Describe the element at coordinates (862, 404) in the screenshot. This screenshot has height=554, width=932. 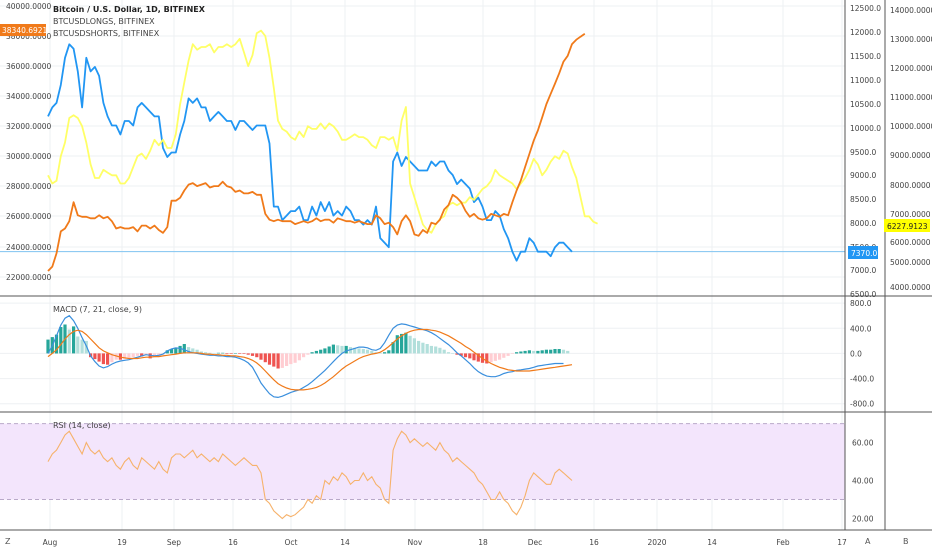
I see `macd-axis-tick: -800.0` at that location.